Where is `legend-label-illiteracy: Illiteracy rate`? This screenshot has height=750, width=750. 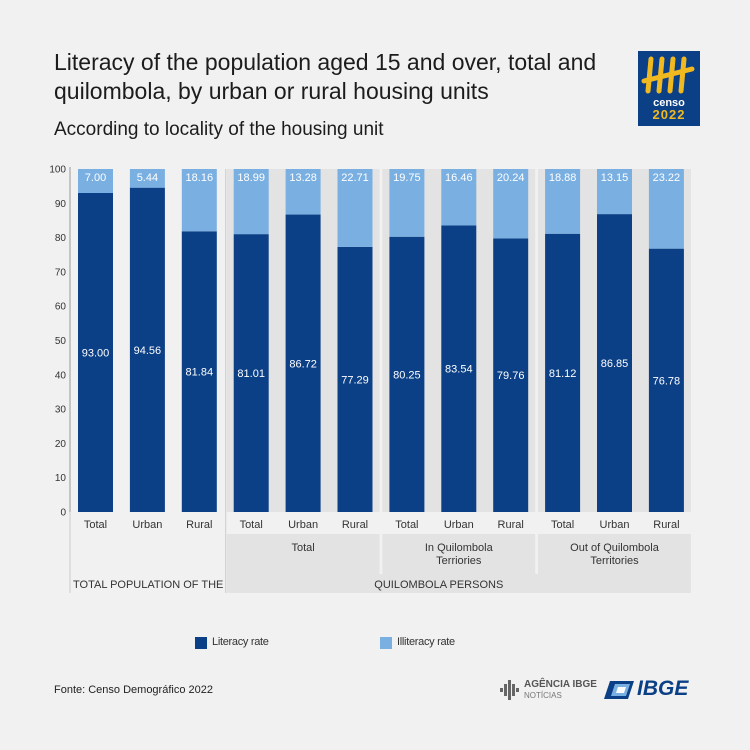
legend-label-illiteracy: Illiteracy rate is located at coordinates (426, 642).